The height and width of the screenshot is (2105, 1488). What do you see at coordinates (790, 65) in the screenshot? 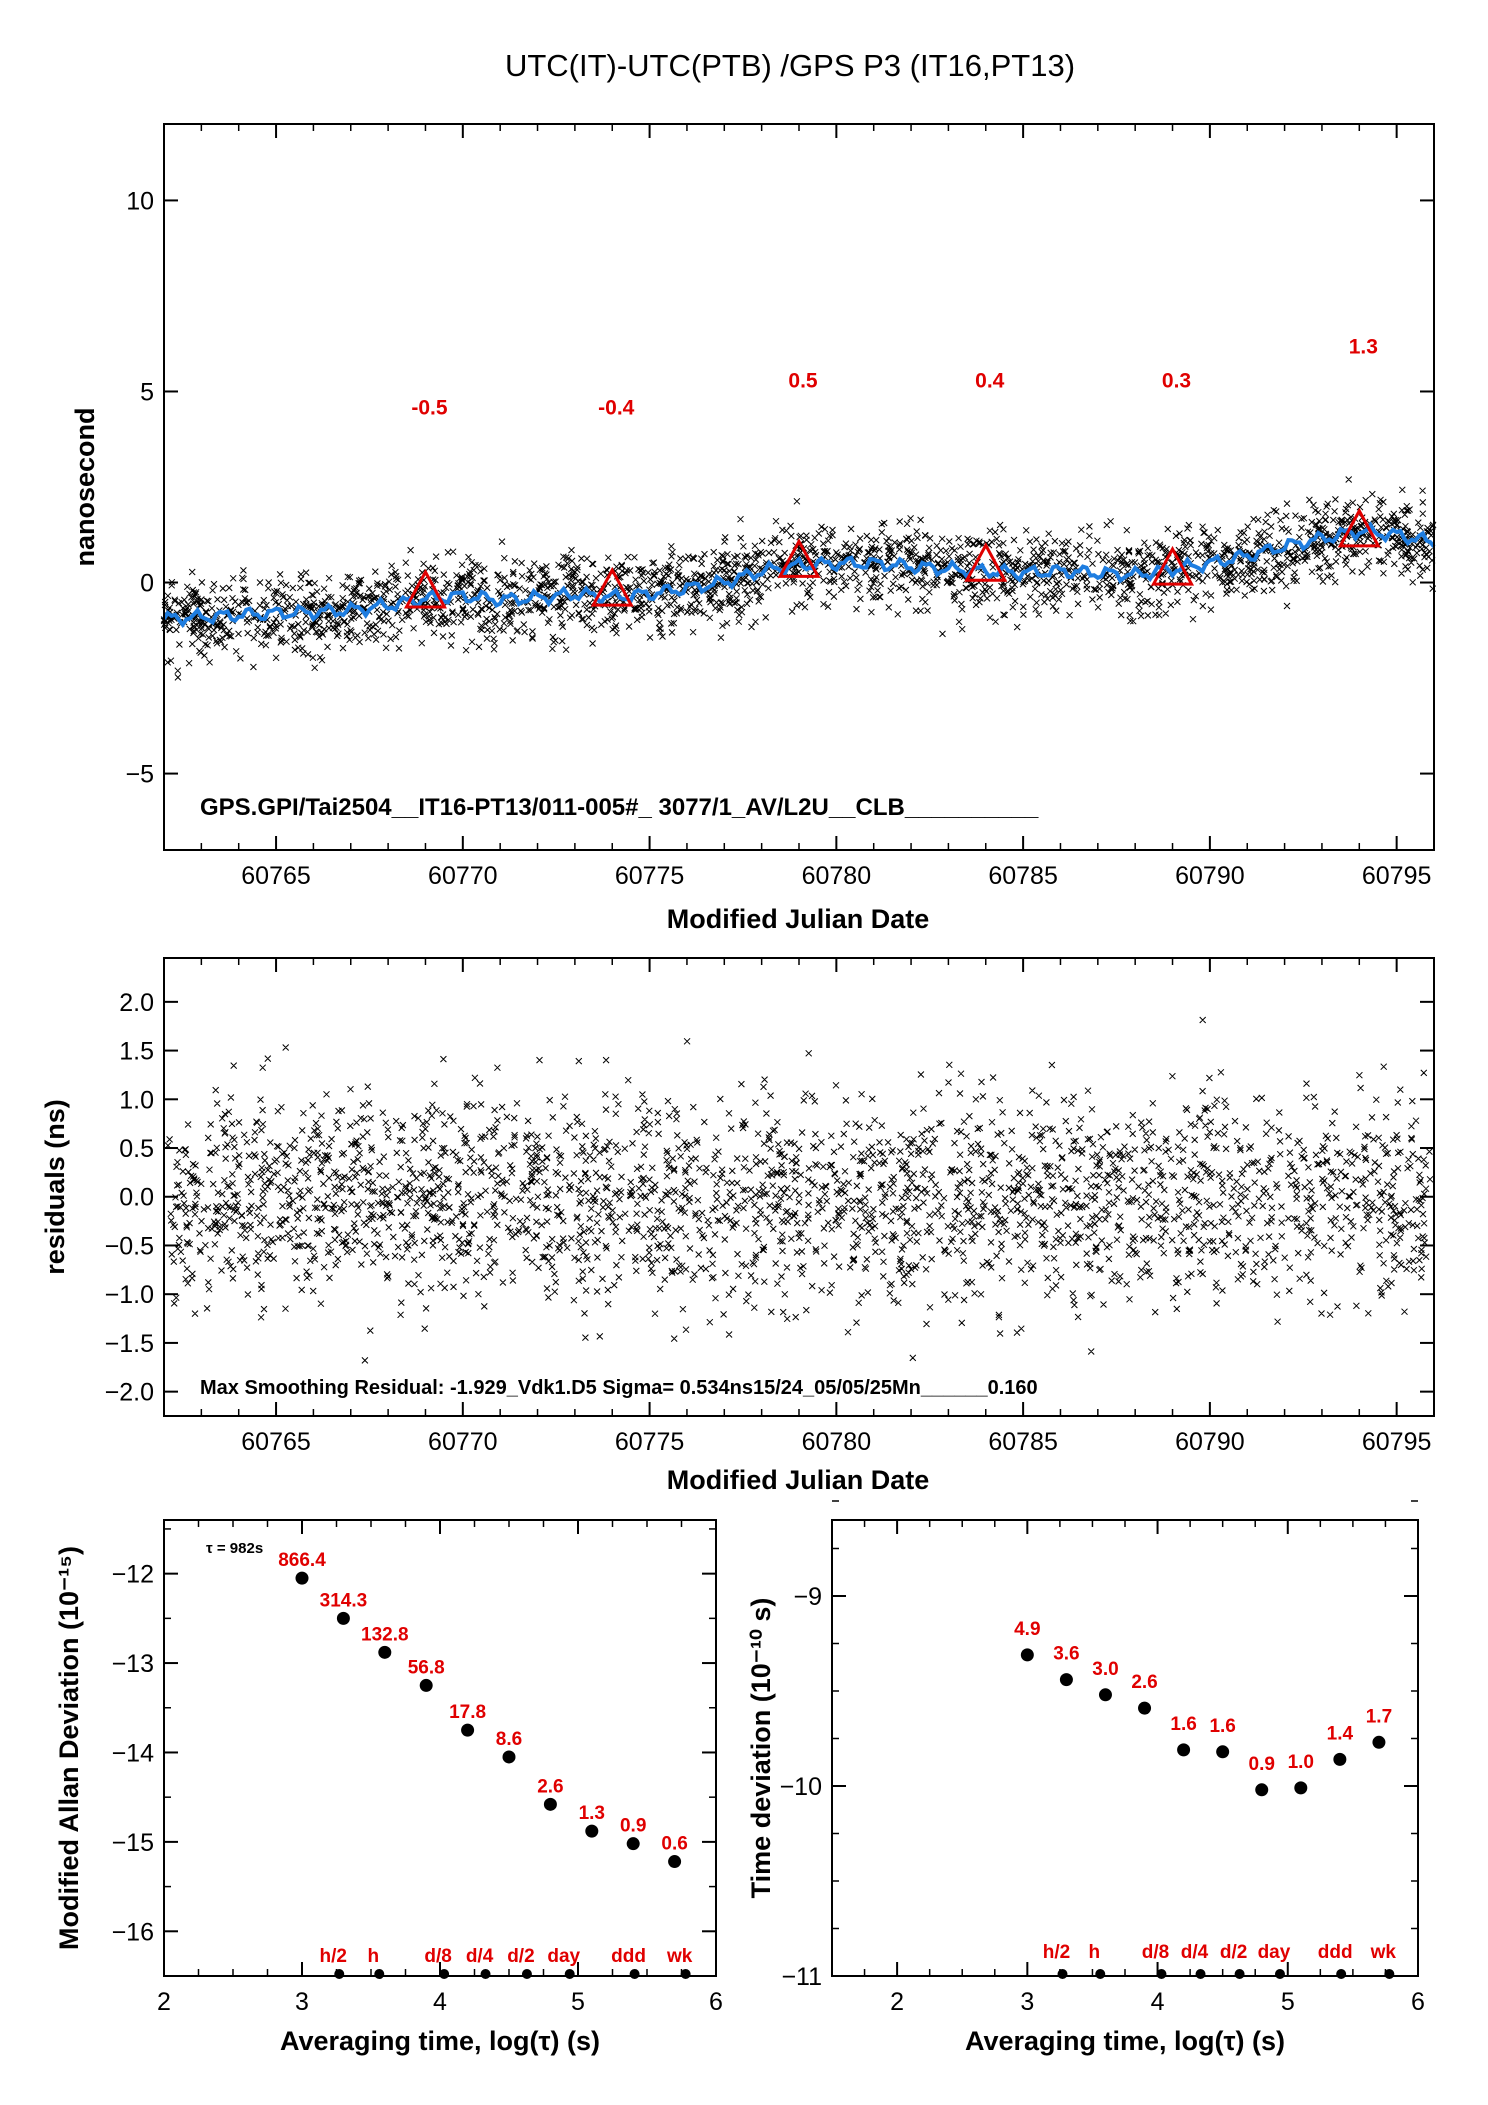
I see `figure-title: UTC(IT)-UTC(PTB) /GPS P3 (IT16,PT13)` at bounding box center [790, 65].